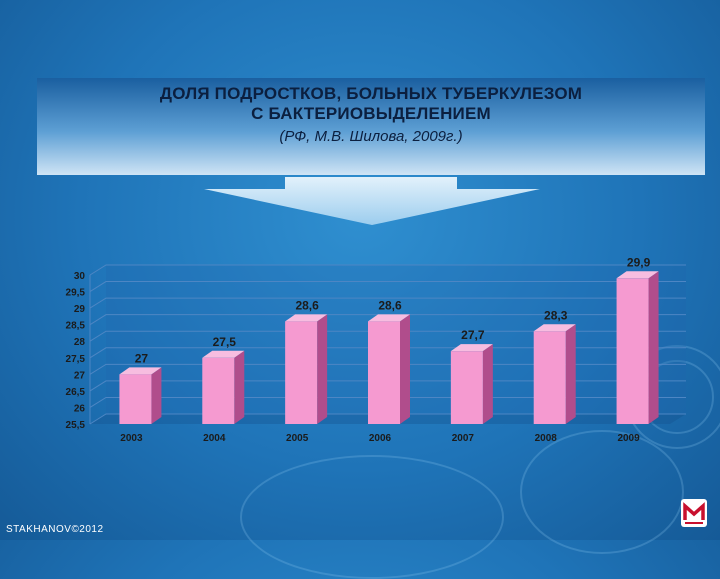  I want to click on x-tick-label: 2003, so click(131, 438).